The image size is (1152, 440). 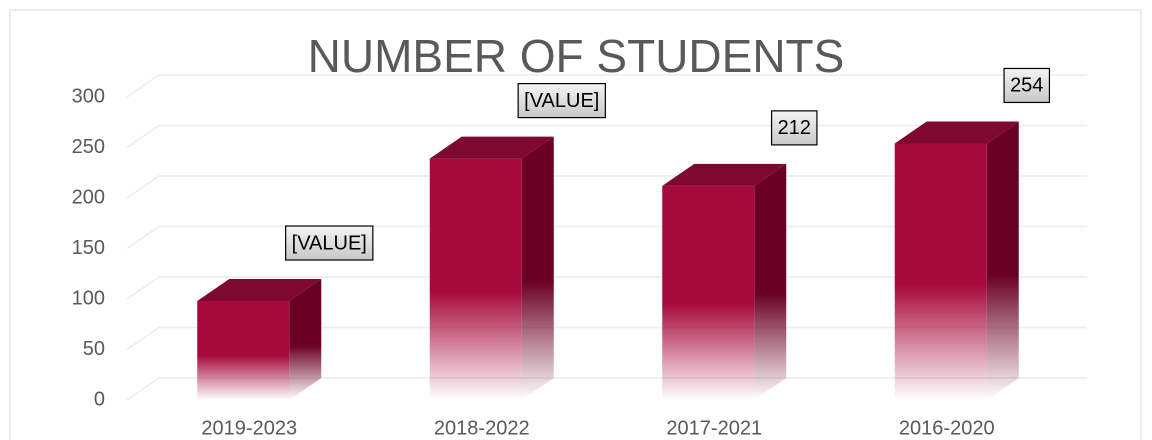 What do you see at coordinates (249, 428) in the screenshot?
I see `x-tick-label: 2019-2023` at bounding box center [249, 428].